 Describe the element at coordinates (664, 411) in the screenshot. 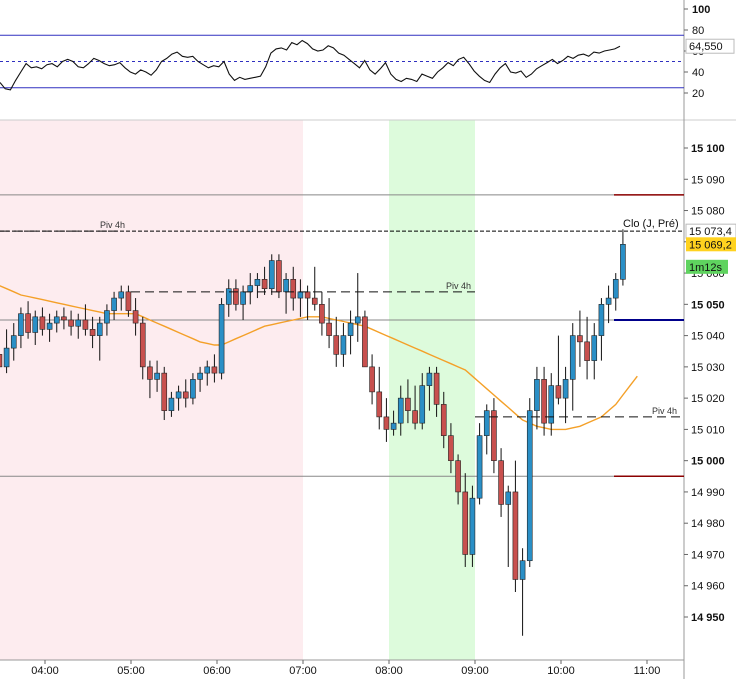

I see `pivot-label-2: Piv 4h` at that location.